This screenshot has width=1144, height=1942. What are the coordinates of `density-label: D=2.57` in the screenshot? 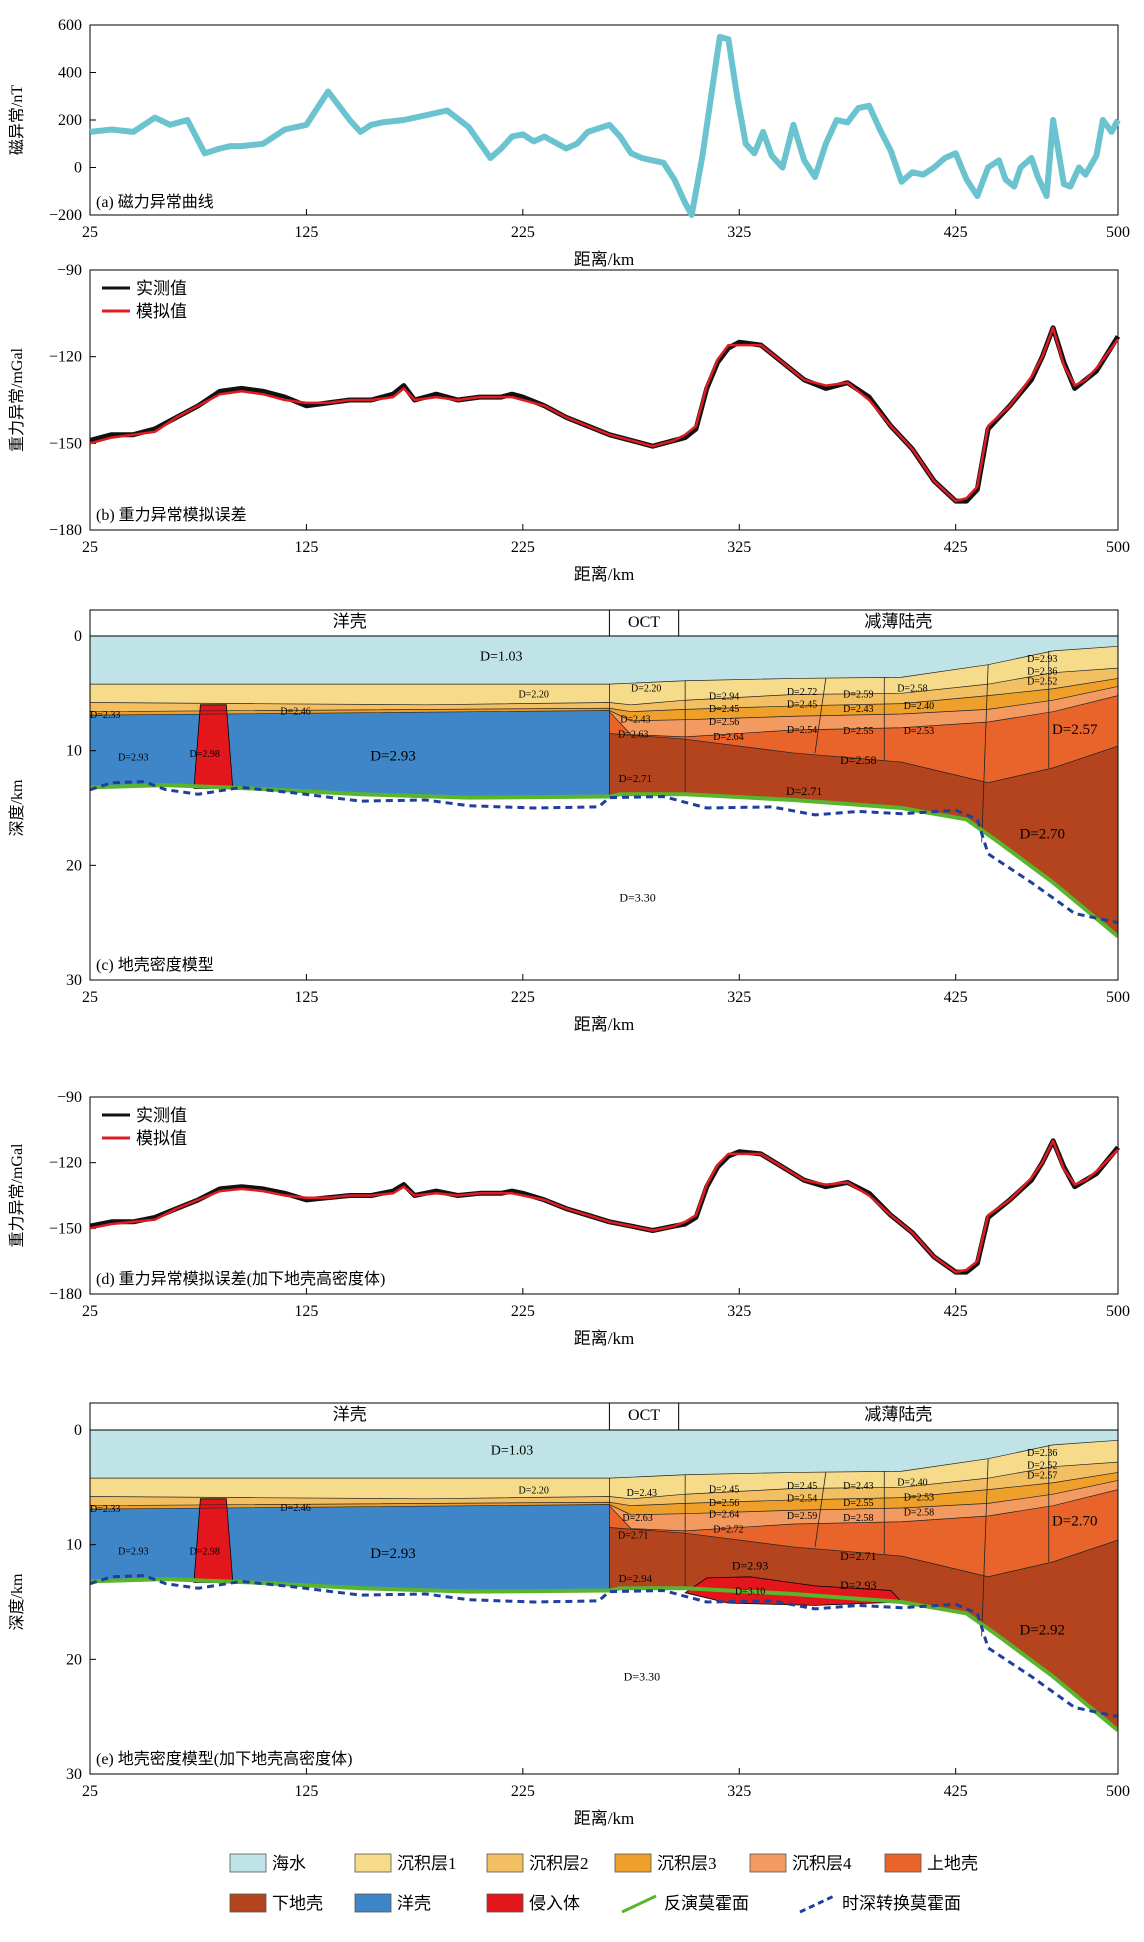 It's located at (1075, 730).